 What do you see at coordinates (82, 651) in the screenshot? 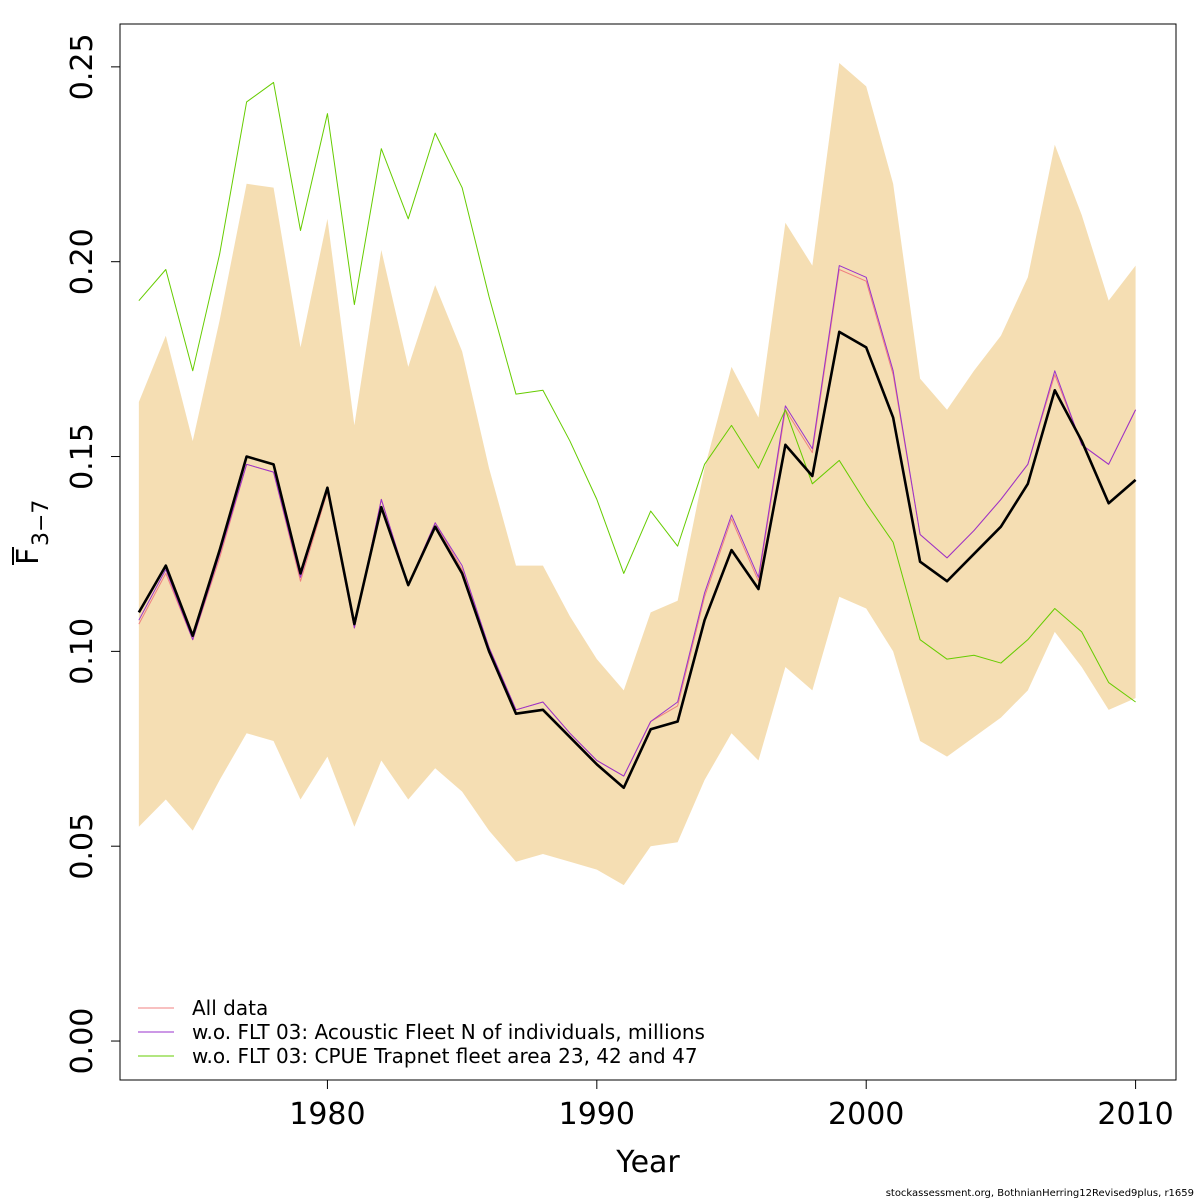
I see `y-tick-label: 0.10` at bounding box center [82, 651].